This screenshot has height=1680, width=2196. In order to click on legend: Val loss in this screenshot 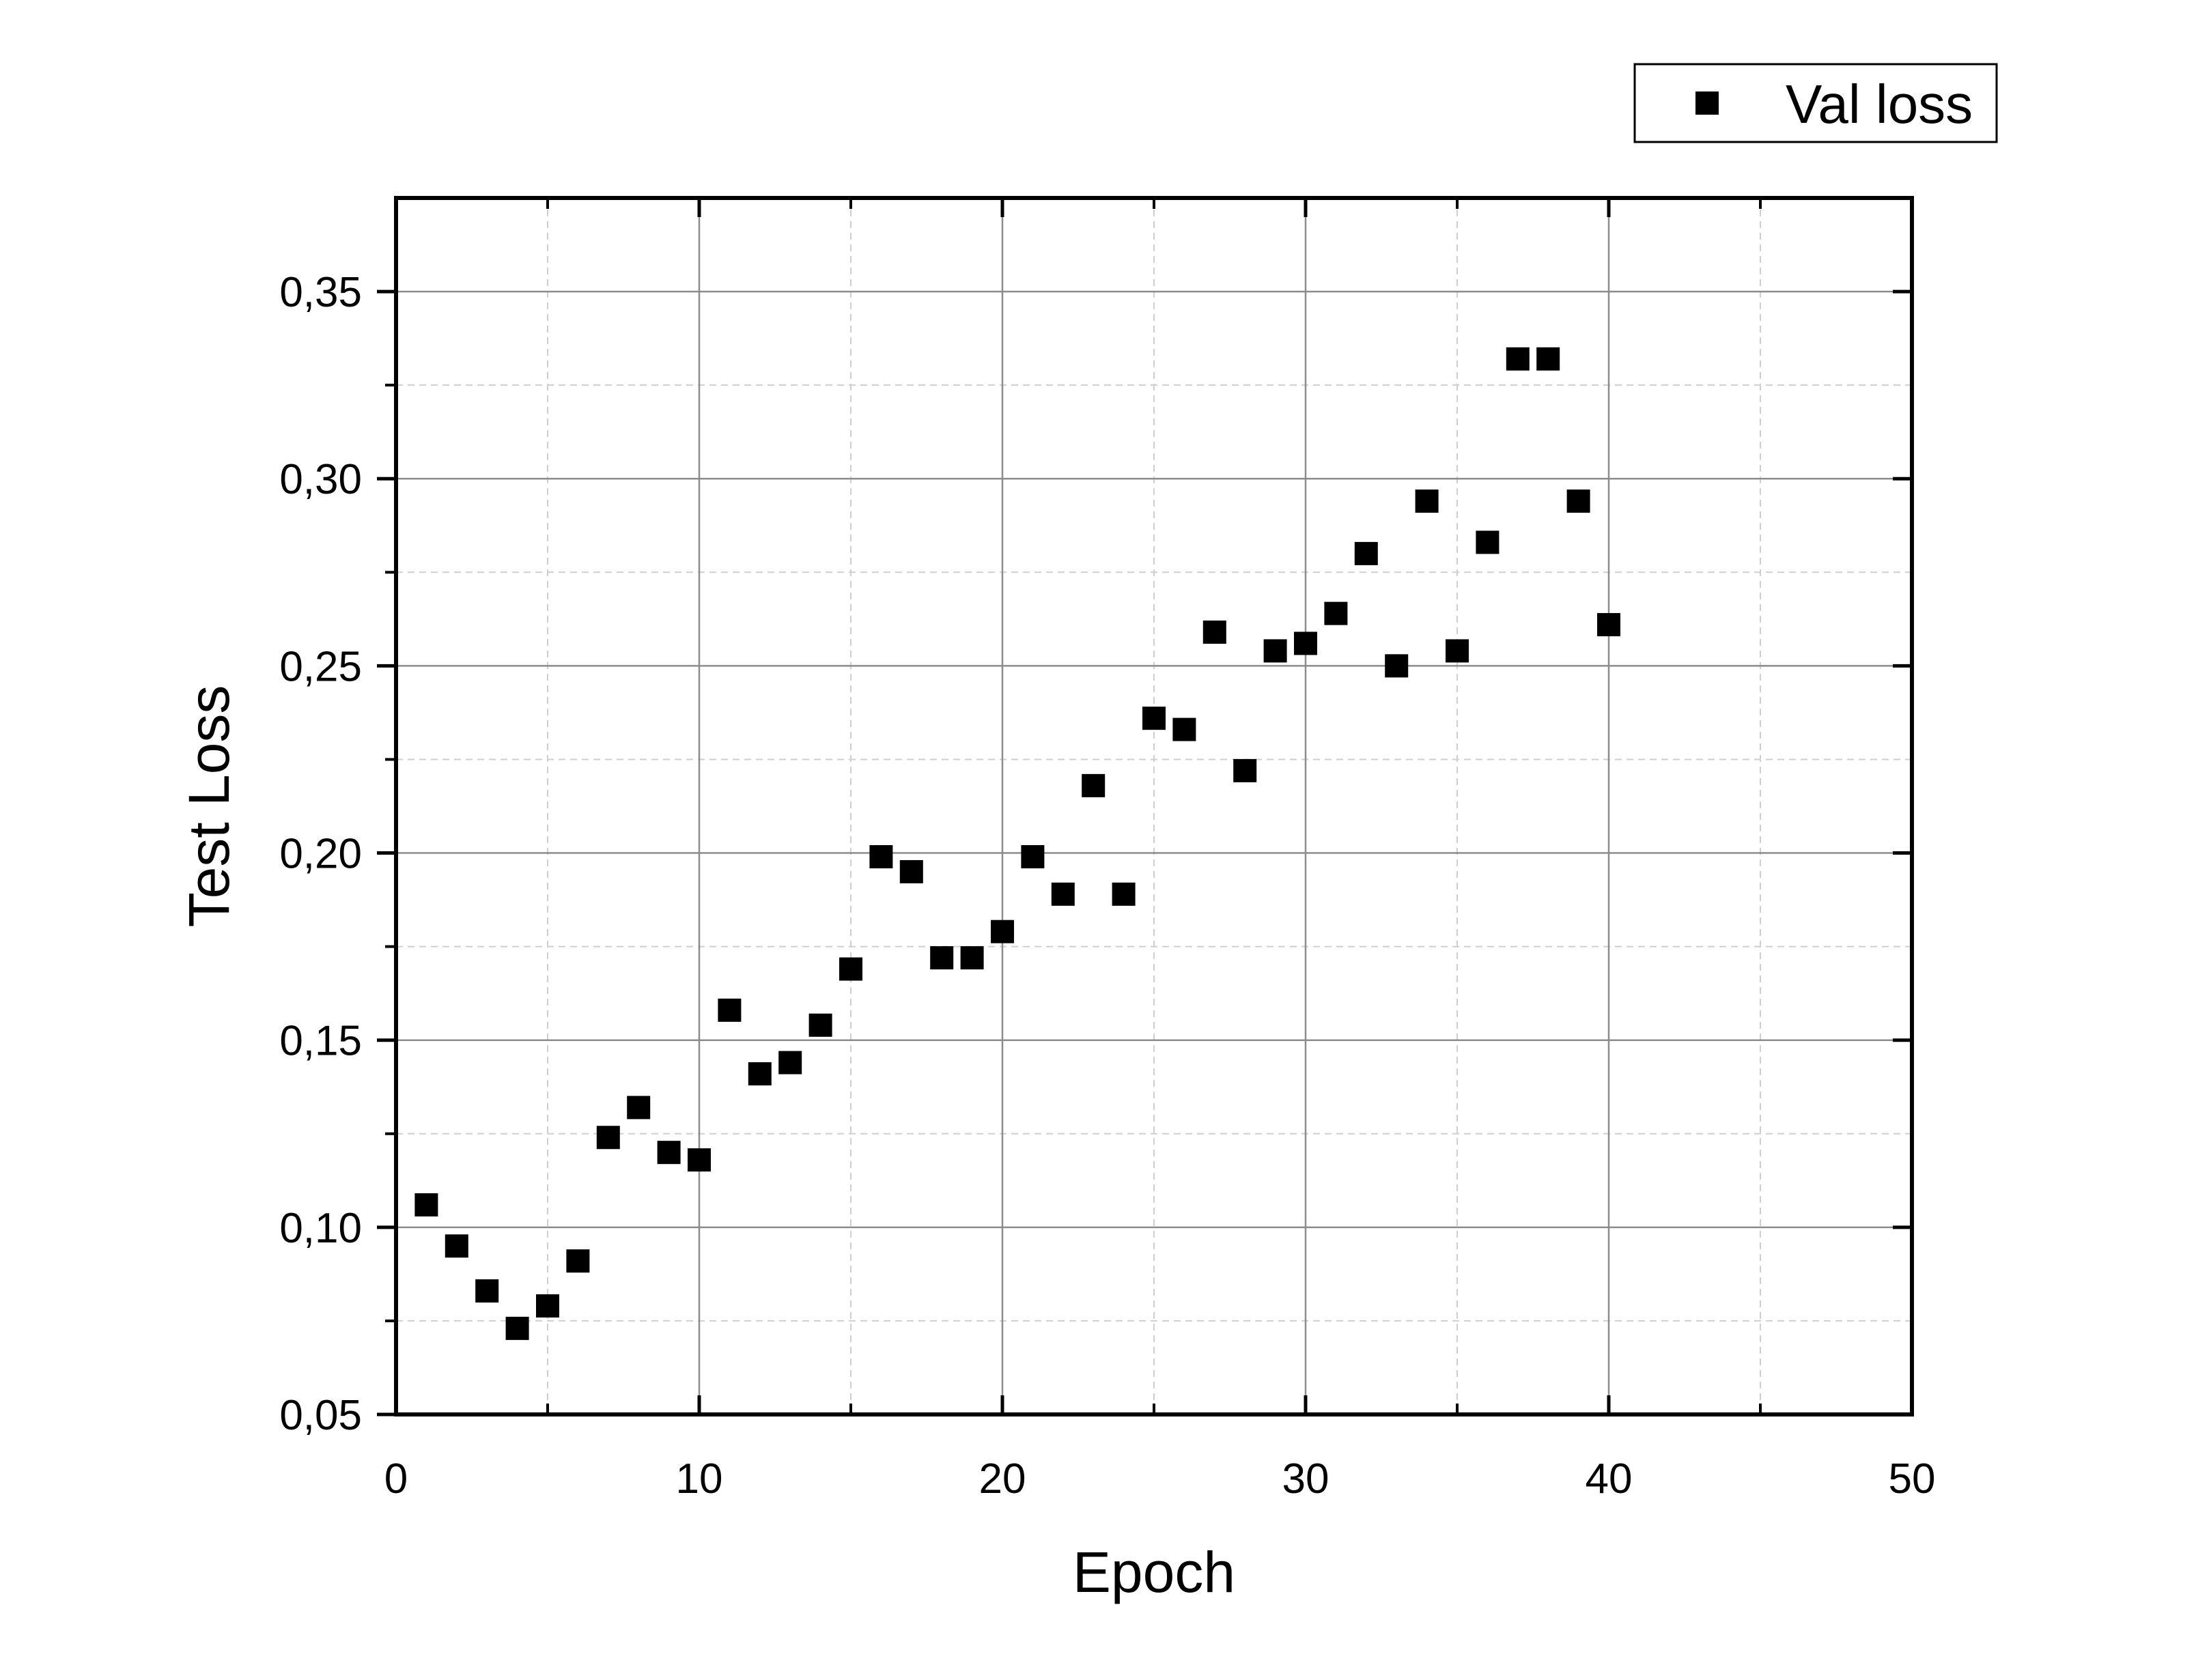, I will do `click(1815, 103)`.